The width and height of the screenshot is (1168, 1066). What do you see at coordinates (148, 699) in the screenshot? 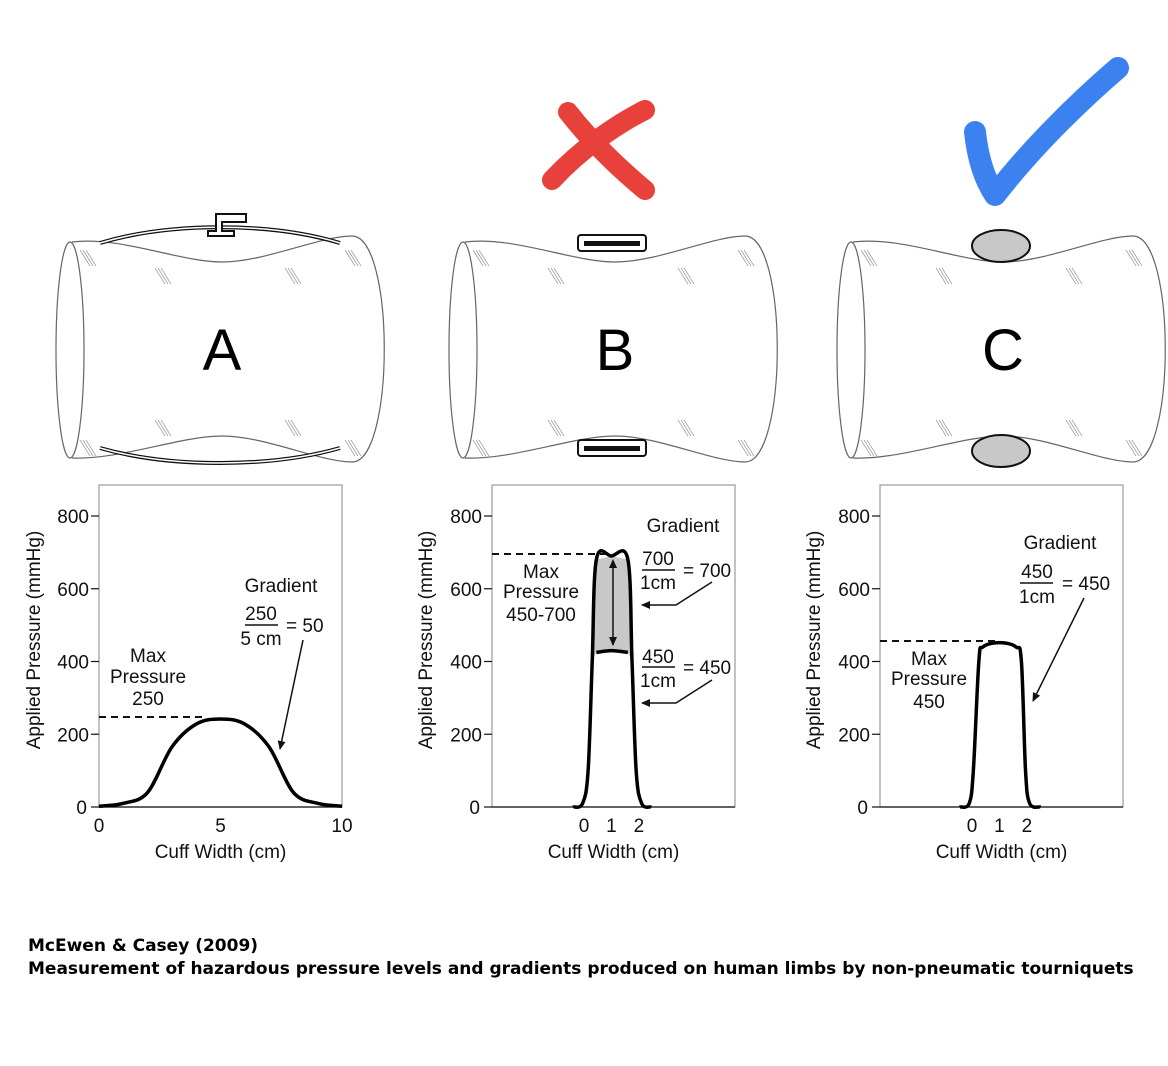
I see `max-label: 250` at bounding box center [148, 699].